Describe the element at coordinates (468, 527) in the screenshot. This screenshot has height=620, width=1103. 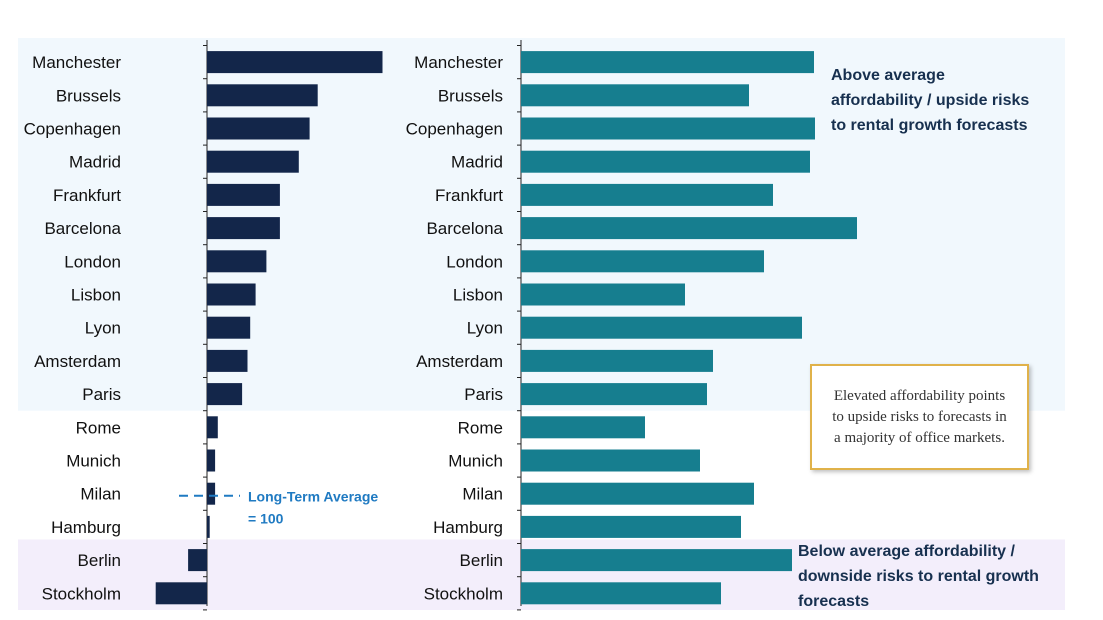
I see `right-label-hamburg: Hamburg` at that location.